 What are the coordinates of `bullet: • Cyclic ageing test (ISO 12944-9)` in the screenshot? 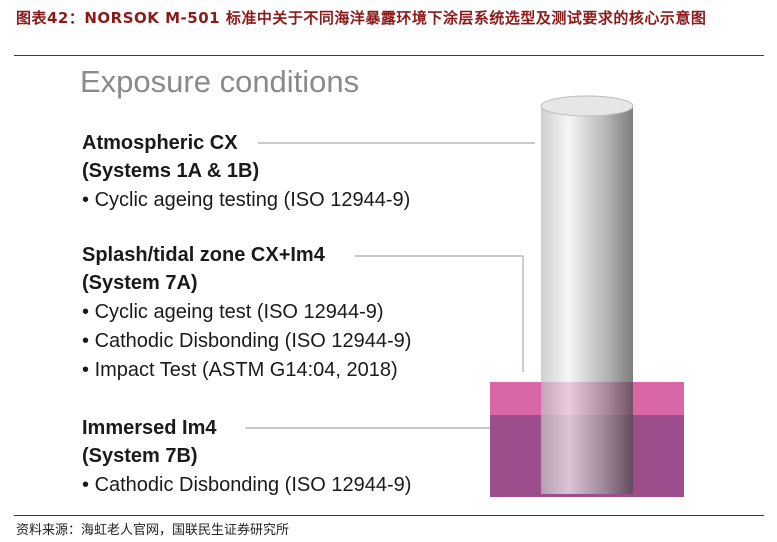 It's located at (233, 312).